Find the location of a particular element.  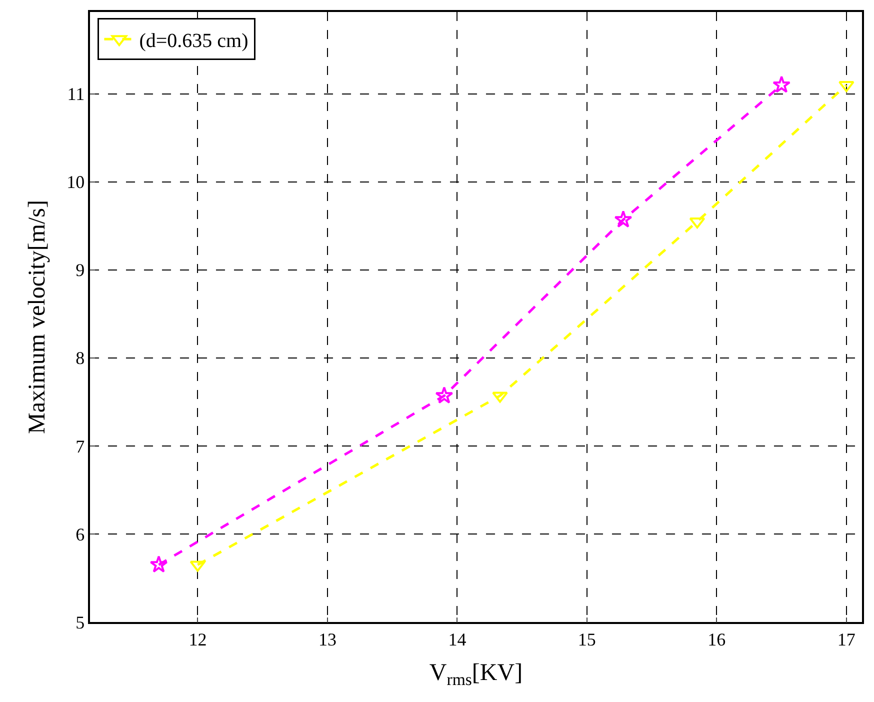

y-tick-label: 8 is located at coordinates (80, 358).